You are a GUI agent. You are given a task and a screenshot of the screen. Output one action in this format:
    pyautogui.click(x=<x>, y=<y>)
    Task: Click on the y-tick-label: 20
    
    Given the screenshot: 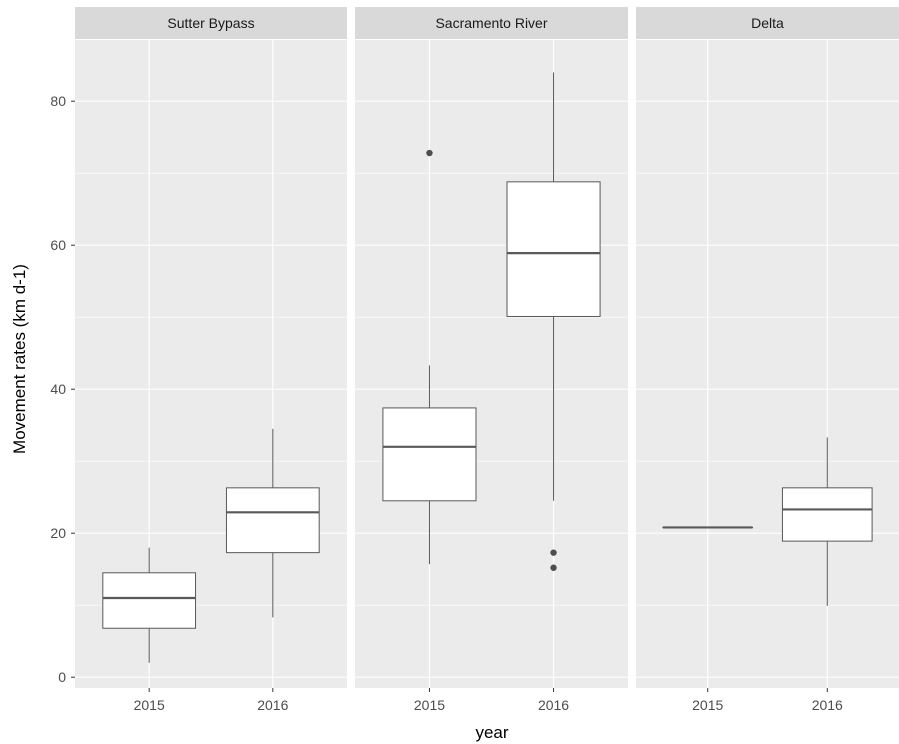 What is the action you would take?
    pyautogui.click(x=58, y=533)
    